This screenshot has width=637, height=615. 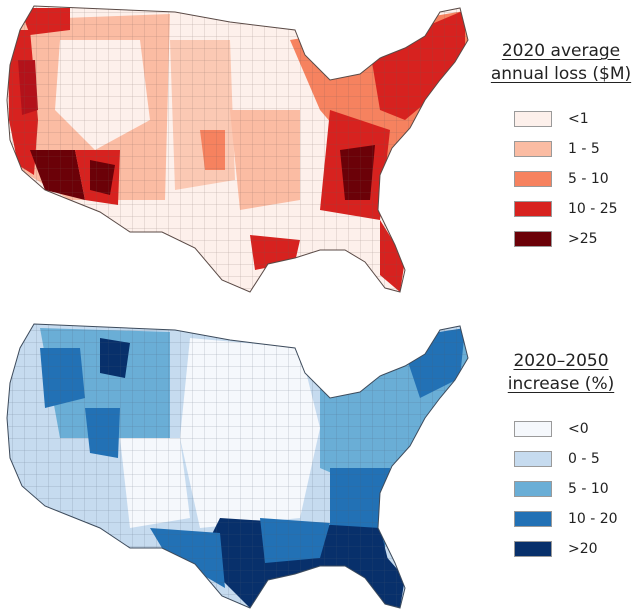 I want to click on increase-legend-title: 2020–2050 increase (%), so click(x=561, y=372).